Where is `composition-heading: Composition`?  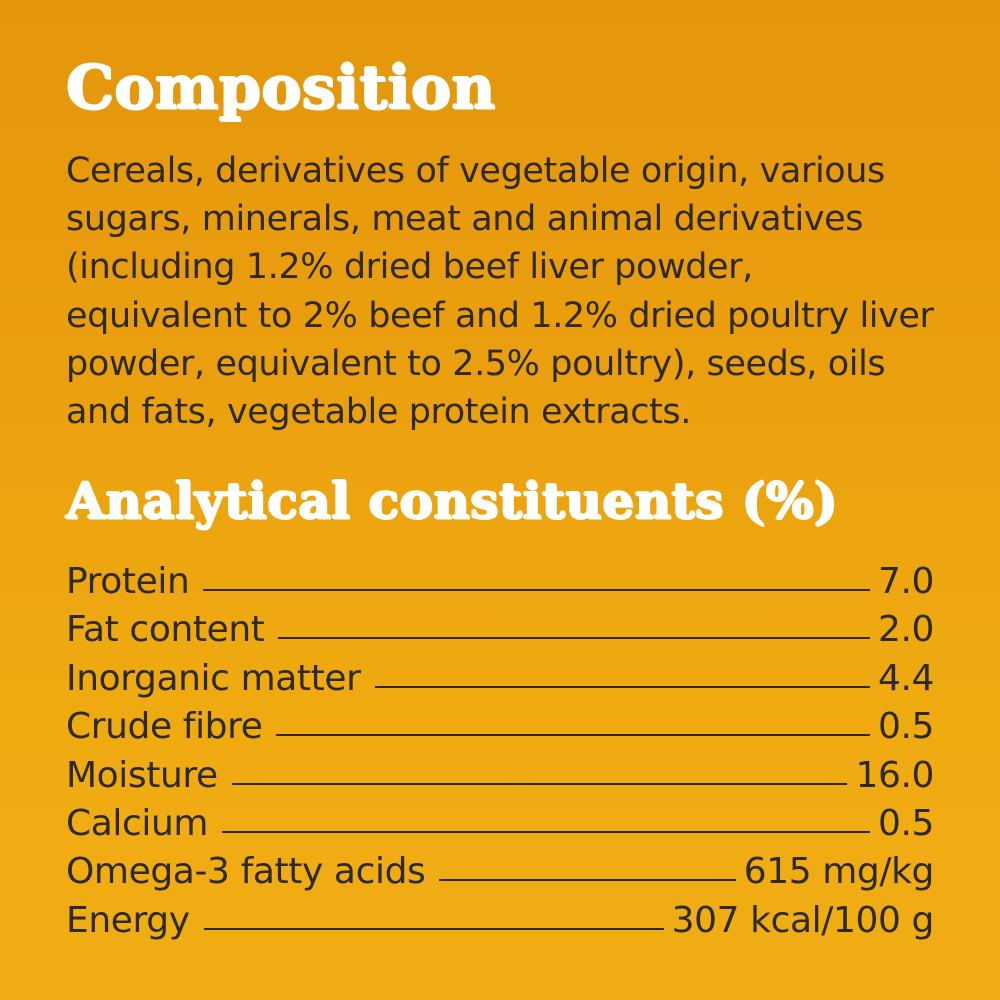
composition-heading: Composition is located at coordinates (281, 88).